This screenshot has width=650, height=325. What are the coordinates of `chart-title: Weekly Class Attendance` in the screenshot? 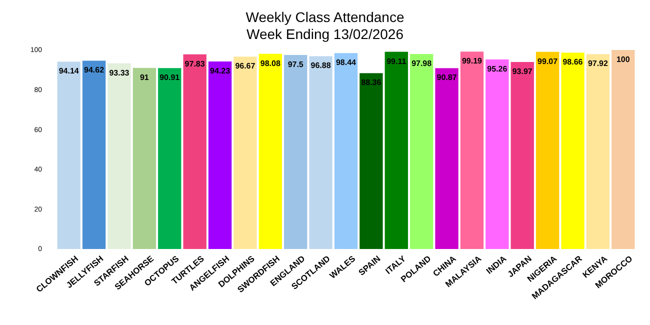 It's located at (325, 17).